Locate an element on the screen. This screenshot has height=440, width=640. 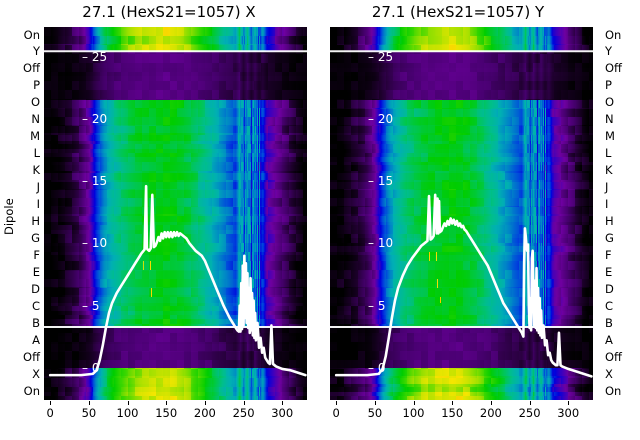
dipole-label-right-20: X is located at coordinates (609, 373).